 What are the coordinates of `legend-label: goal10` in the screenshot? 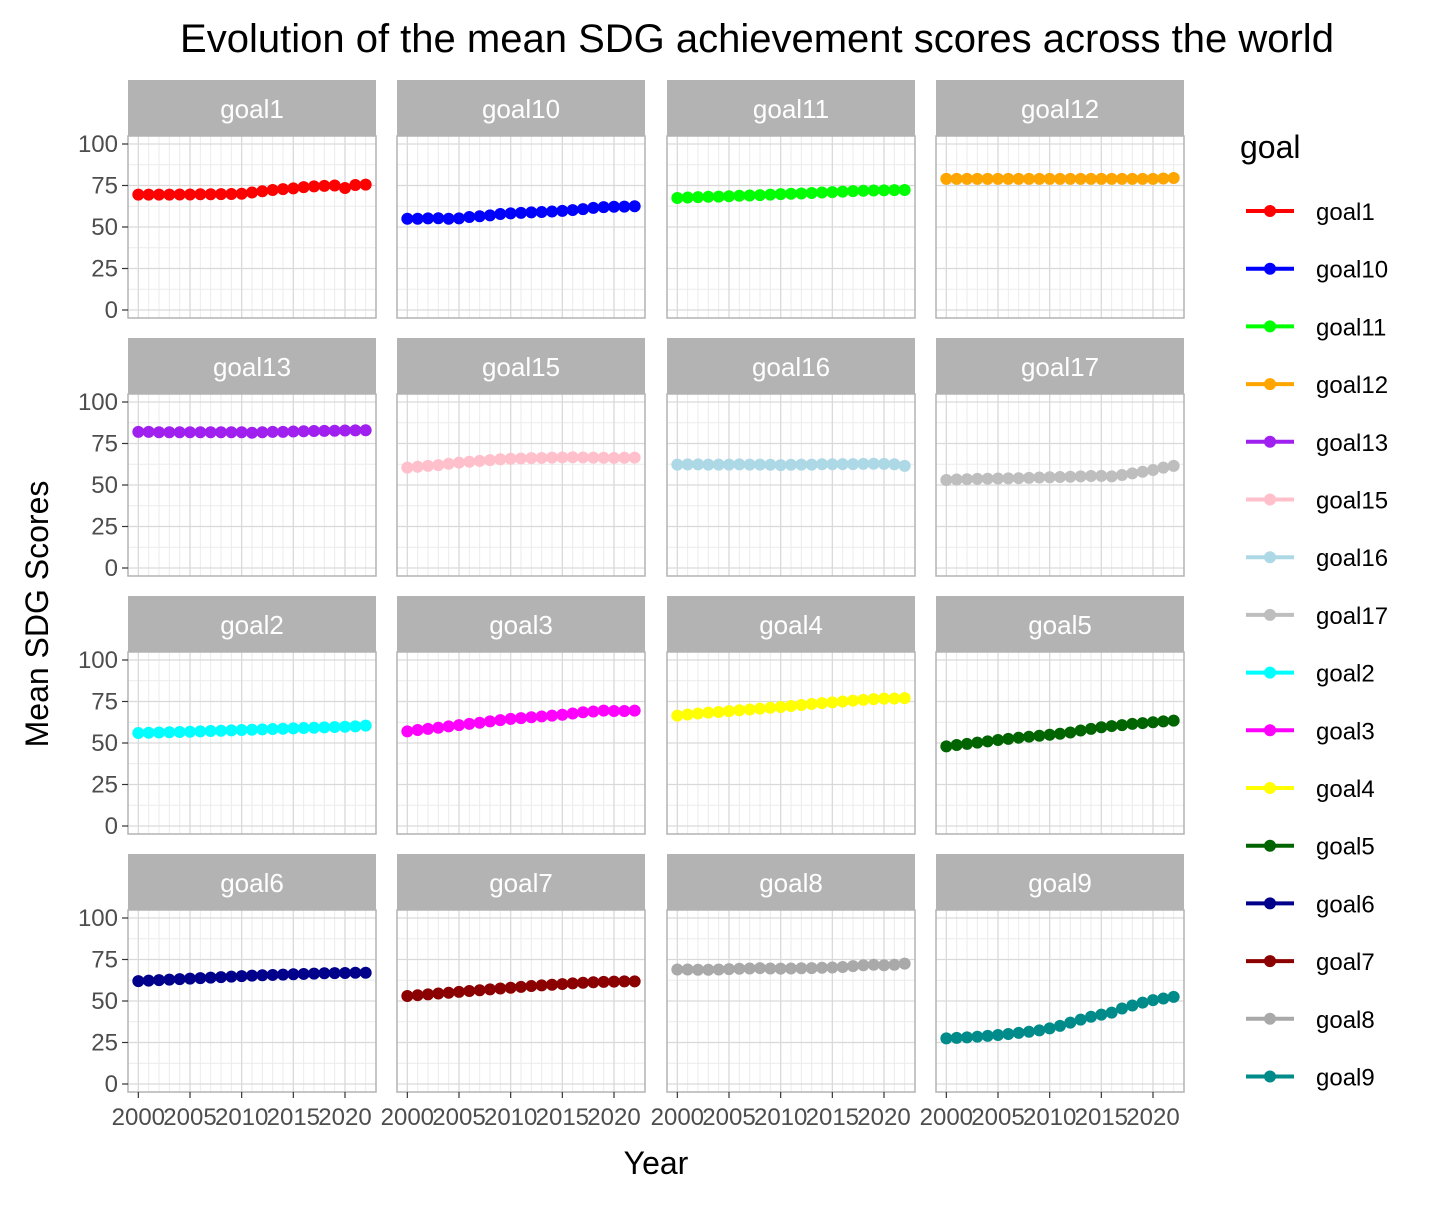 It's located at (1352, 270).